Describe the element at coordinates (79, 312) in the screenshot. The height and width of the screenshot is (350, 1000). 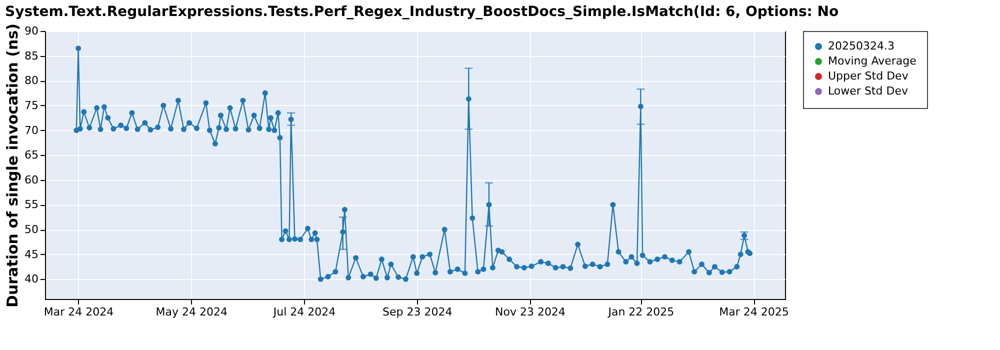
I see `x-tick-label: Mar 24 2024` at that location.